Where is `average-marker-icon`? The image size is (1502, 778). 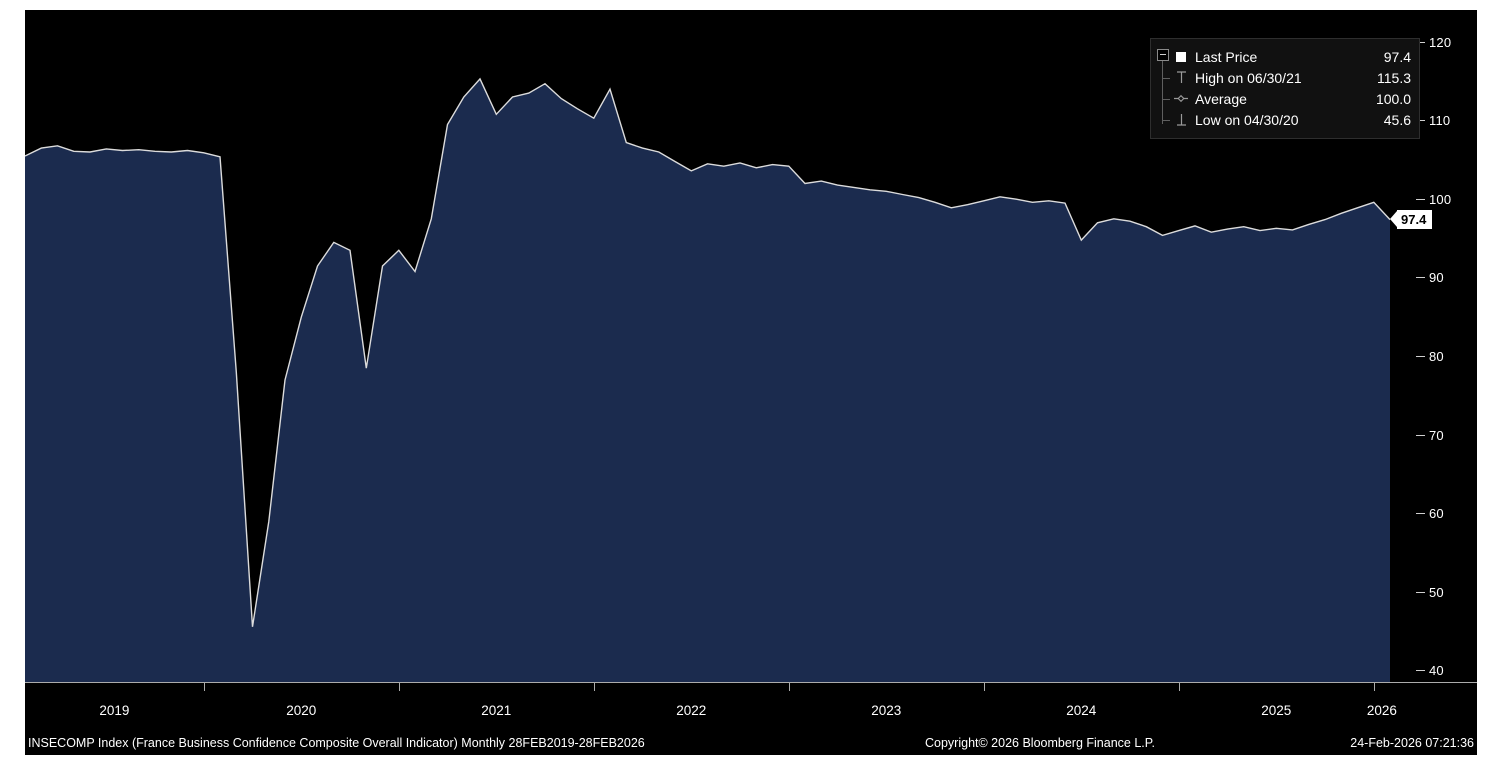 average-marker-icon is located at coordinates (1181, 98).